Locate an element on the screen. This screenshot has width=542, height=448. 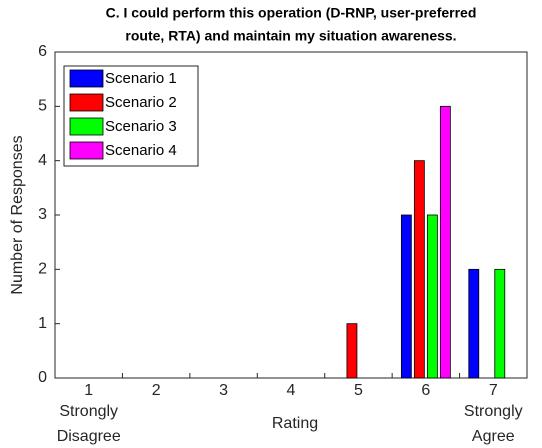
x-tick-label: 7 is located at coordinates (493, 390).